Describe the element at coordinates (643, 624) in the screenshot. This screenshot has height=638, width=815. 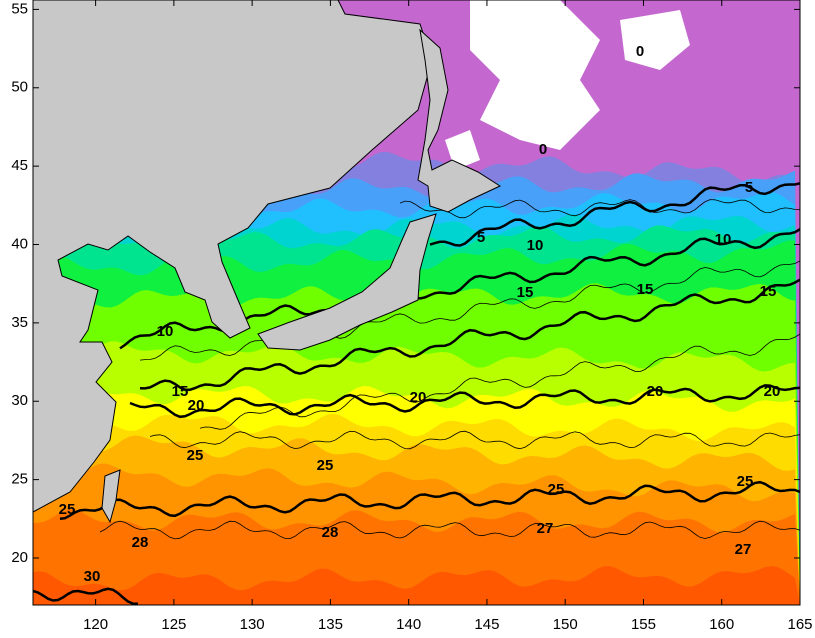
I see `x-tick-label: 155` at that location.